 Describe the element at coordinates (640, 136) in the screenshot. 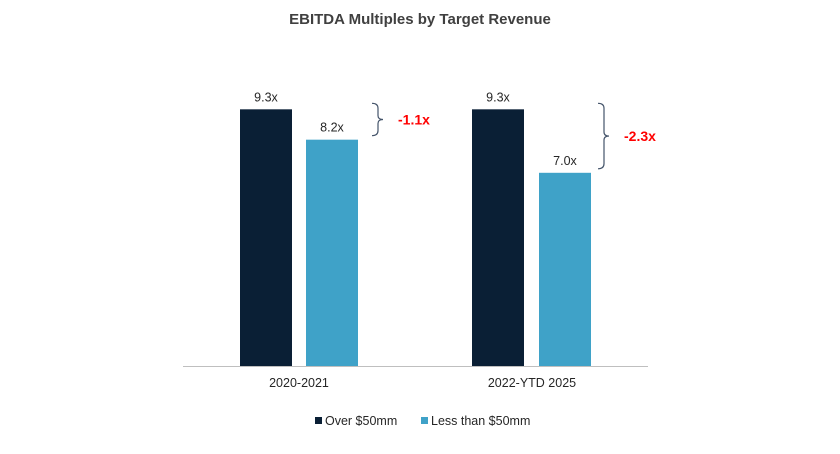

I see `difference-label: -2.3x` at that location.